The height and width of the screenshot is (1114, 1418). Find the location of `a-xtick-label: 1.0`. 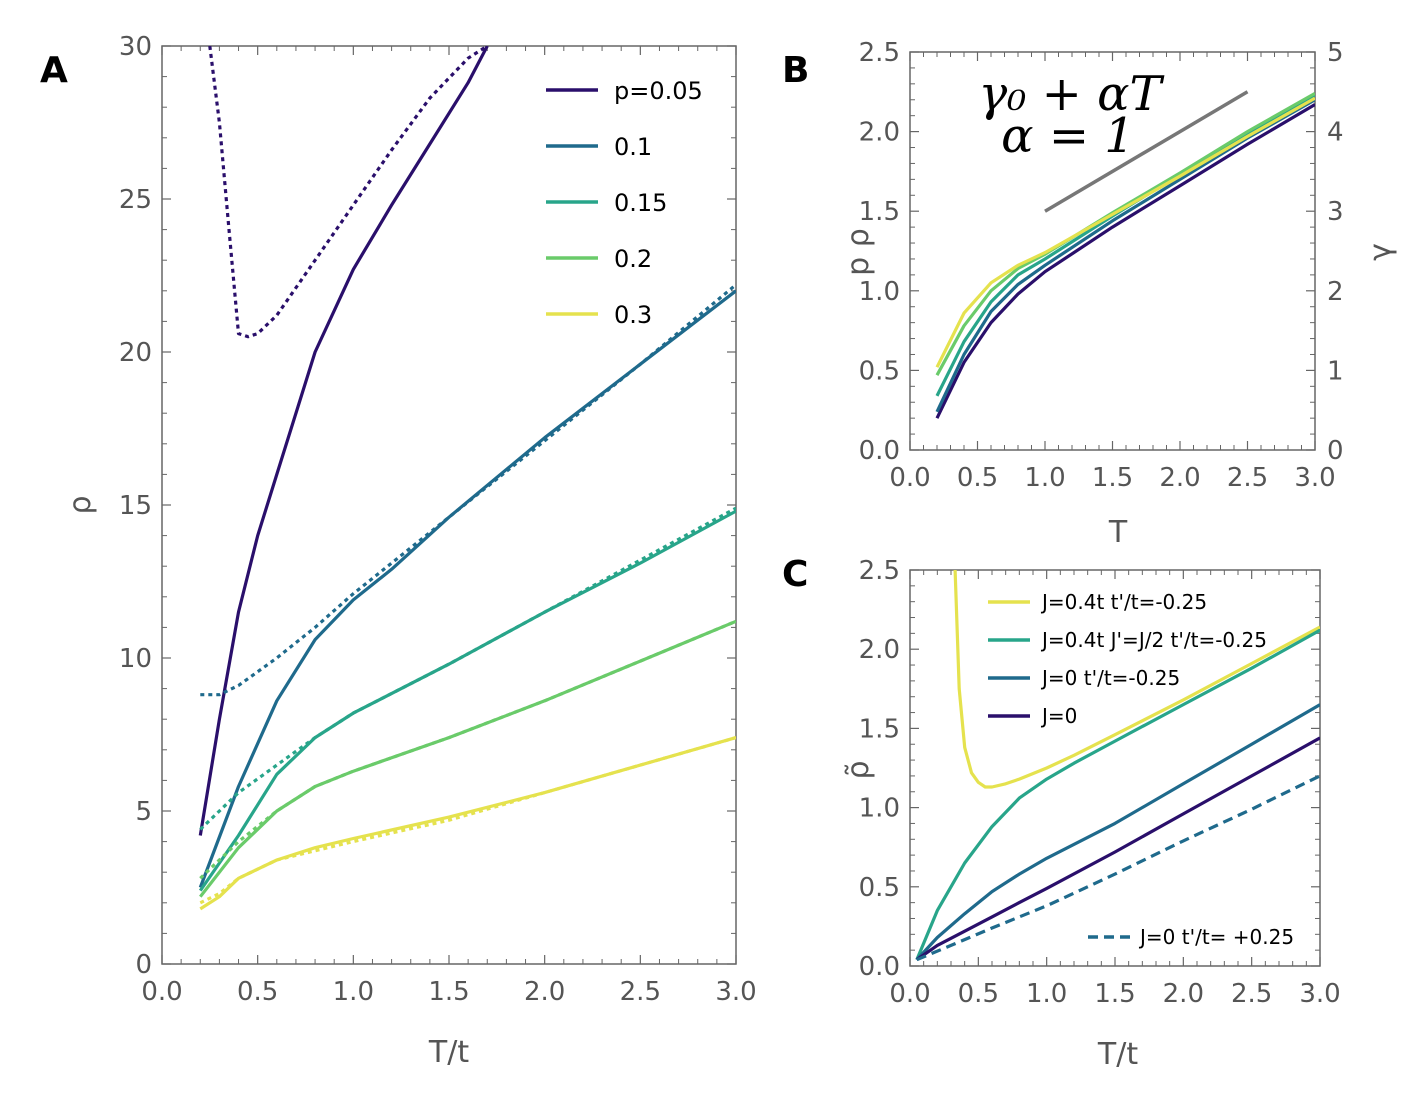

a-xtick-label: 1.0 is located at coordinates (353, 992).